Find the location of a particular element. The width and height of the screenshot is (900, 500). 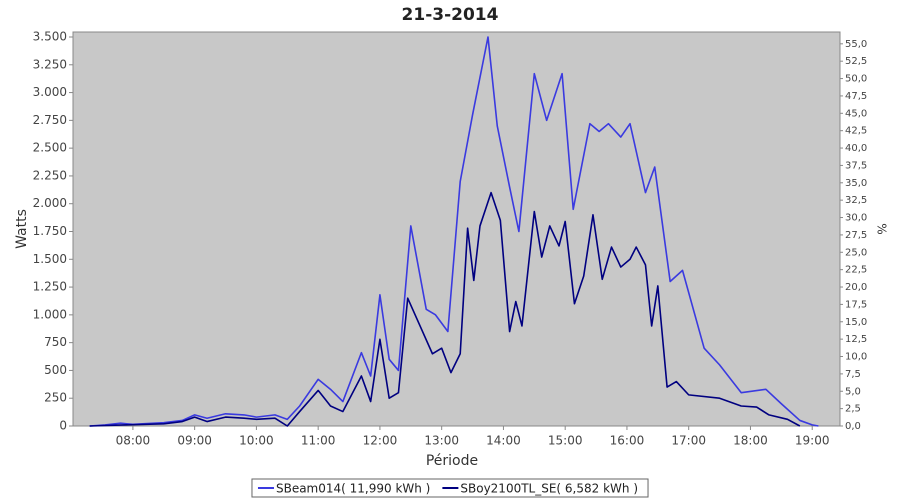

x-tick-label: 19:00 is located at coordinates (812, 441).